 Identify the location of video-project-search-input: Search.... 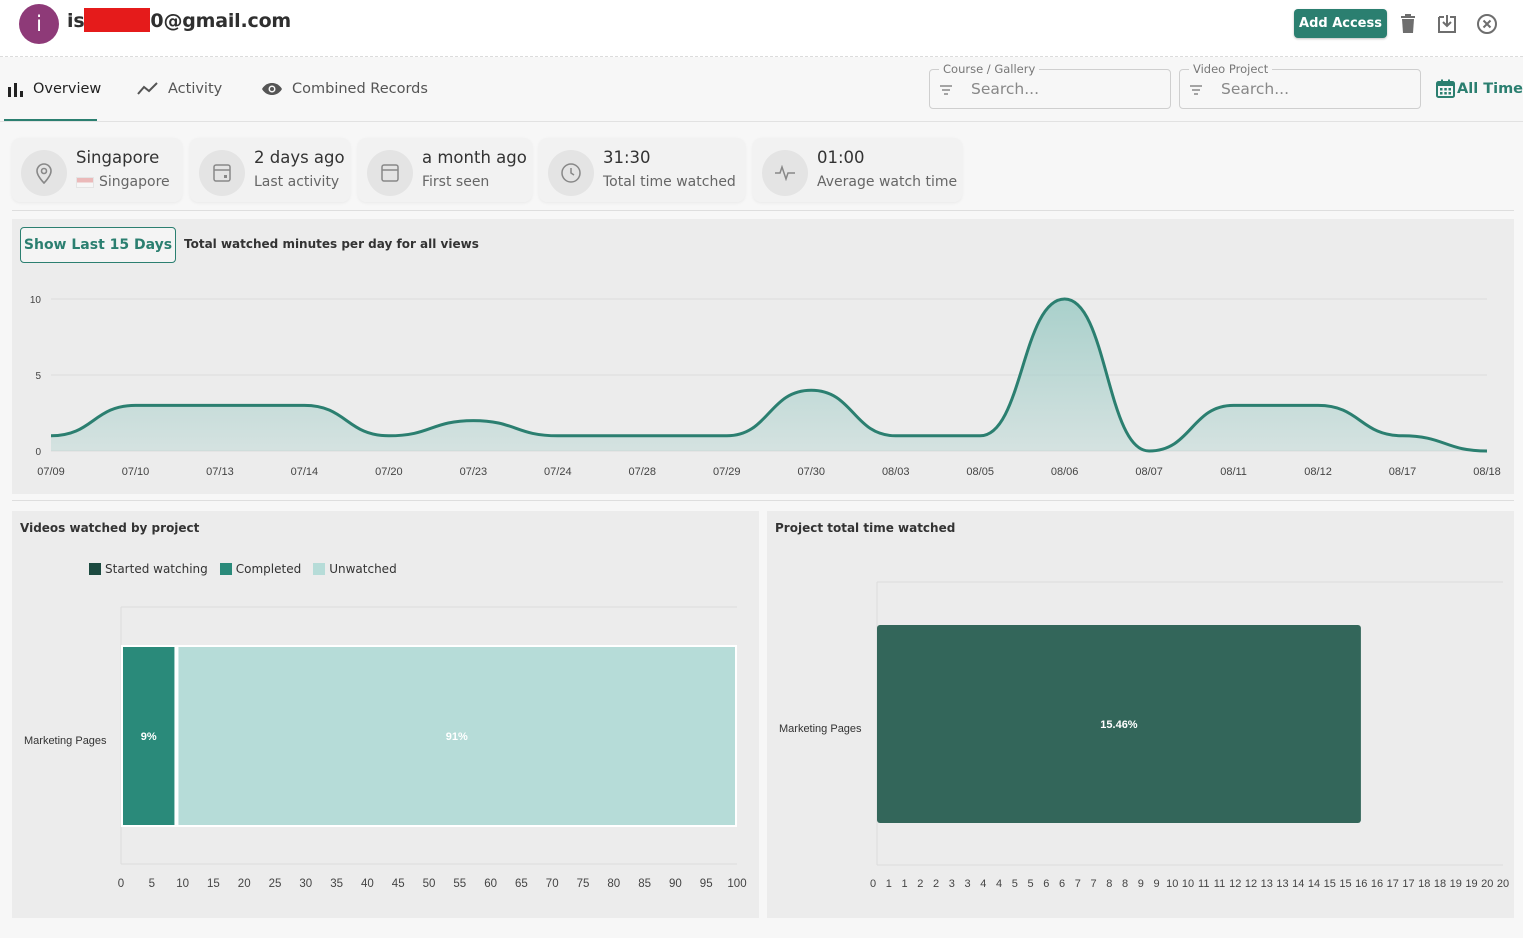
(1255, 89).